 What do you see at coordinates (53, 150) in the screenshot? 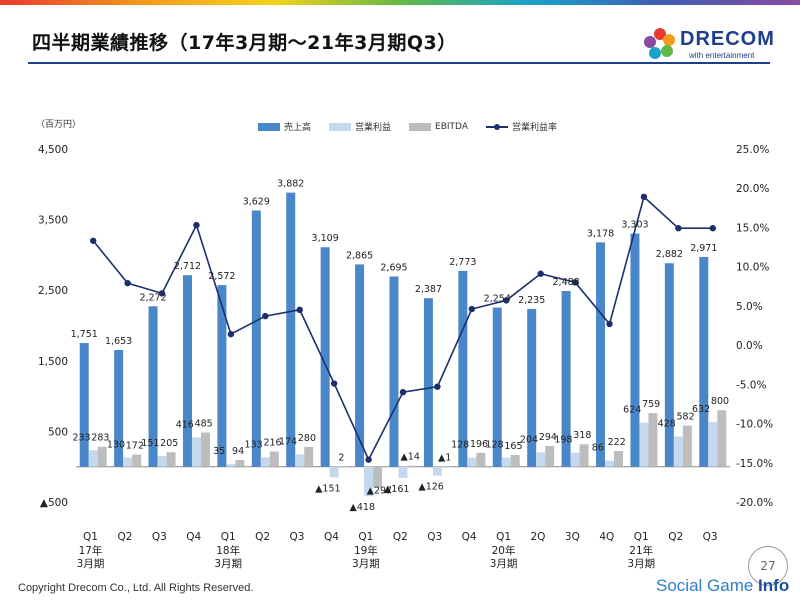
I see `y-tick-left: 4,500` at bounding box center [53, 150].